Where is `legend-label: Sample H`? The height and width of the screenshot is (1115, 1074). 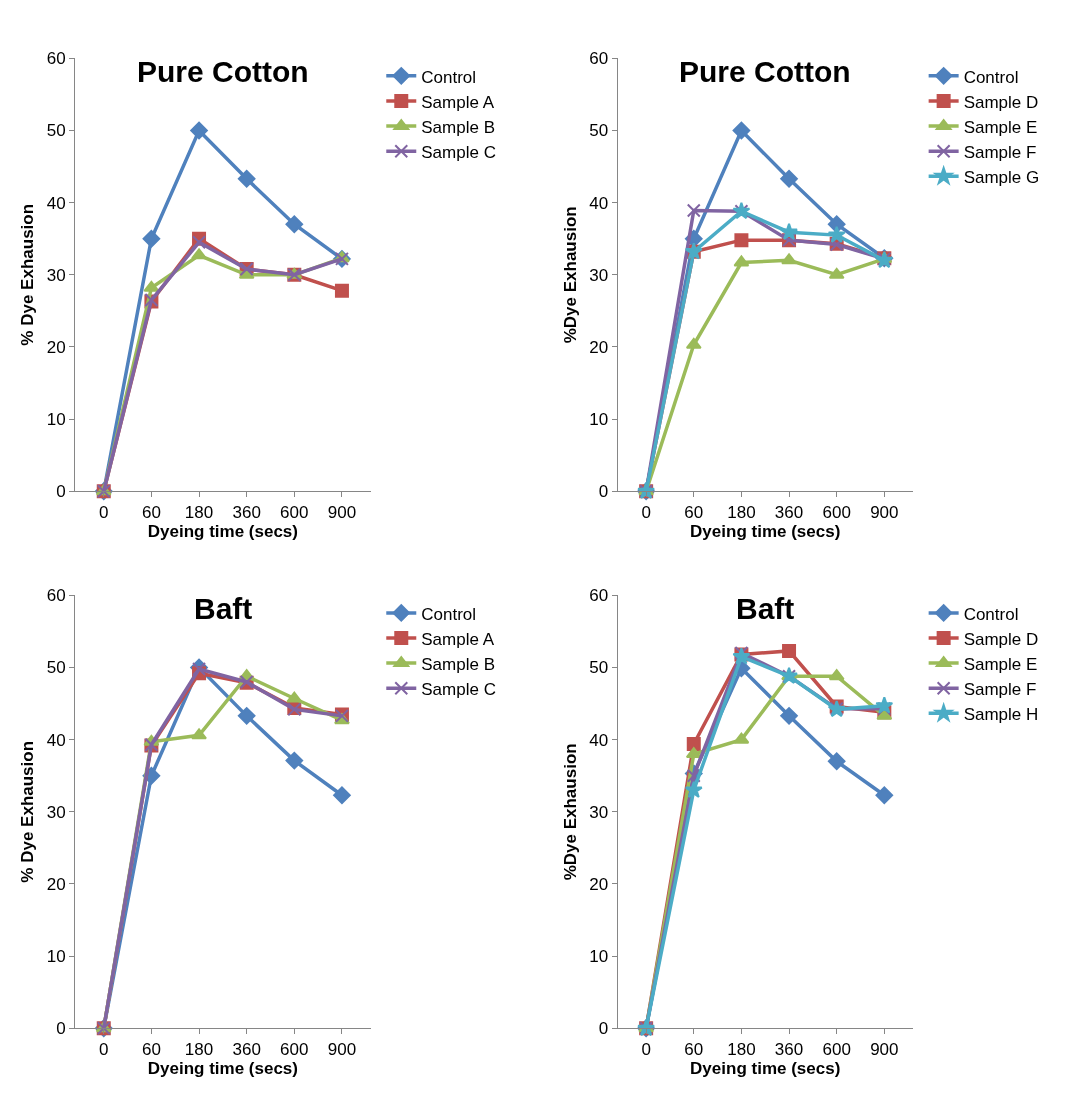 legend-label: Sample H is located at coordinates (1001, 714).